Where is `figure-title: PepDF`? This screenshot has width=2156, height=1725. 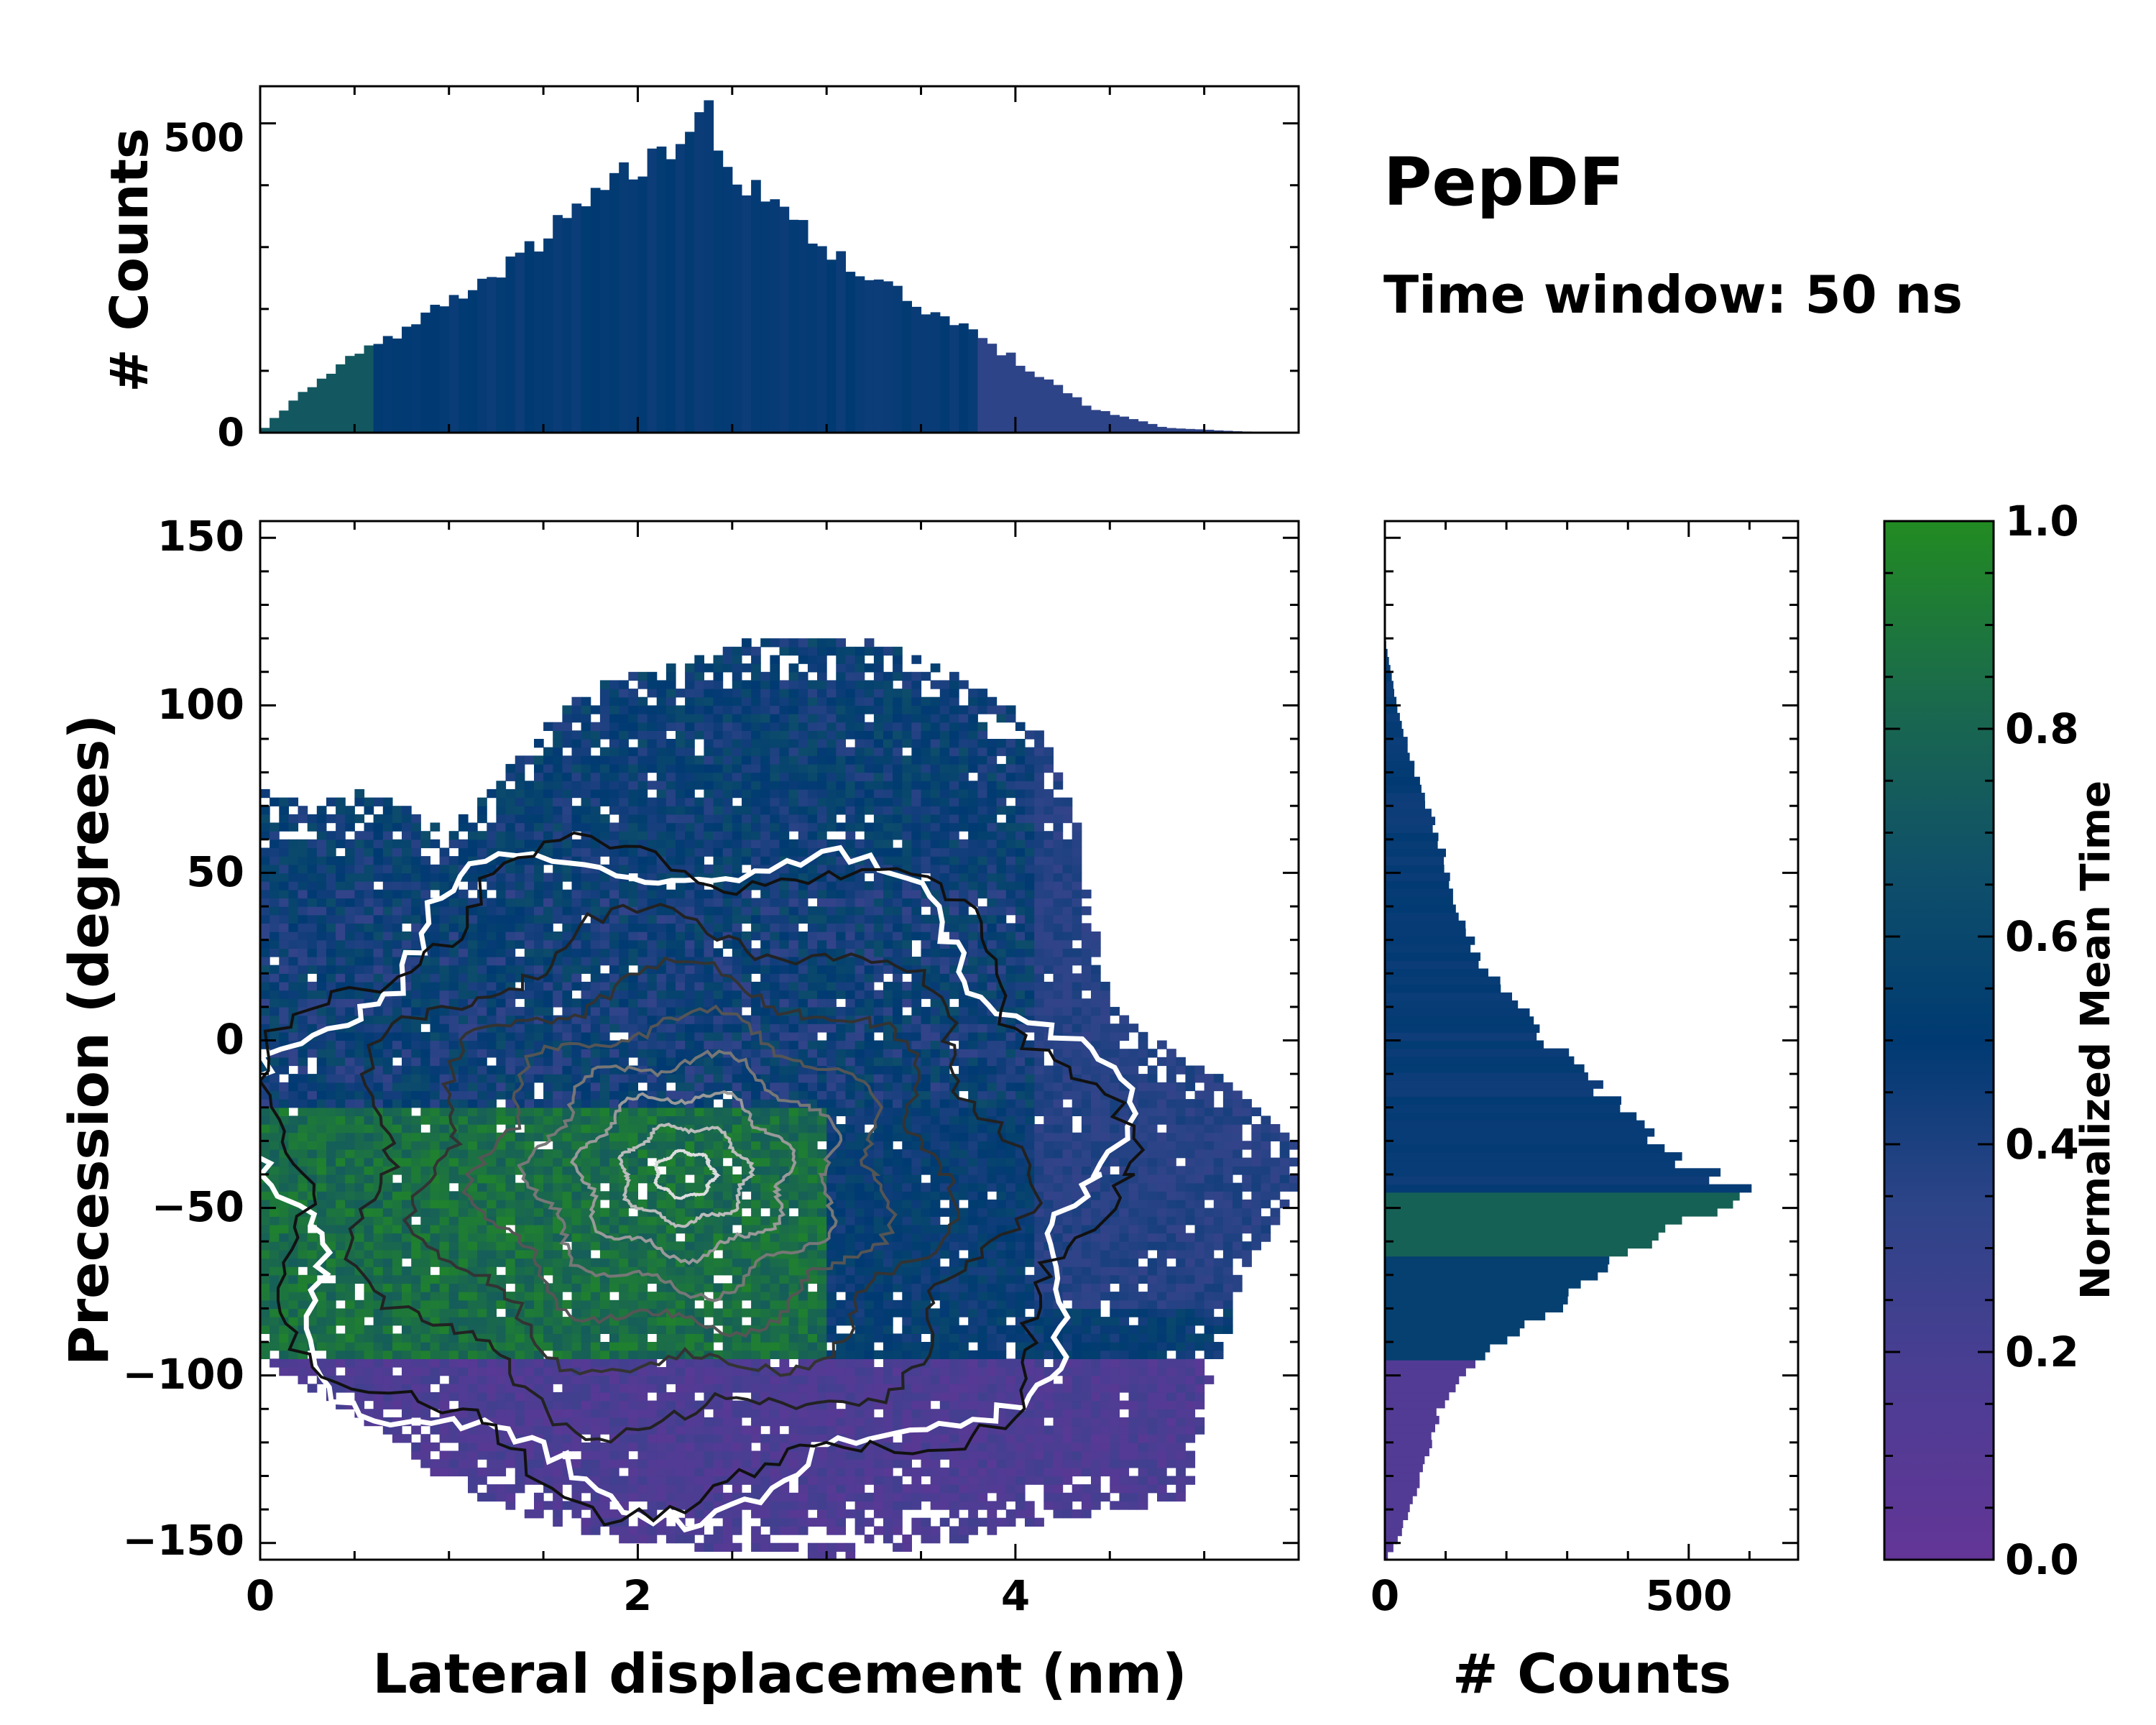
figure-title: PepDF is located at coordinates (1504, 182).